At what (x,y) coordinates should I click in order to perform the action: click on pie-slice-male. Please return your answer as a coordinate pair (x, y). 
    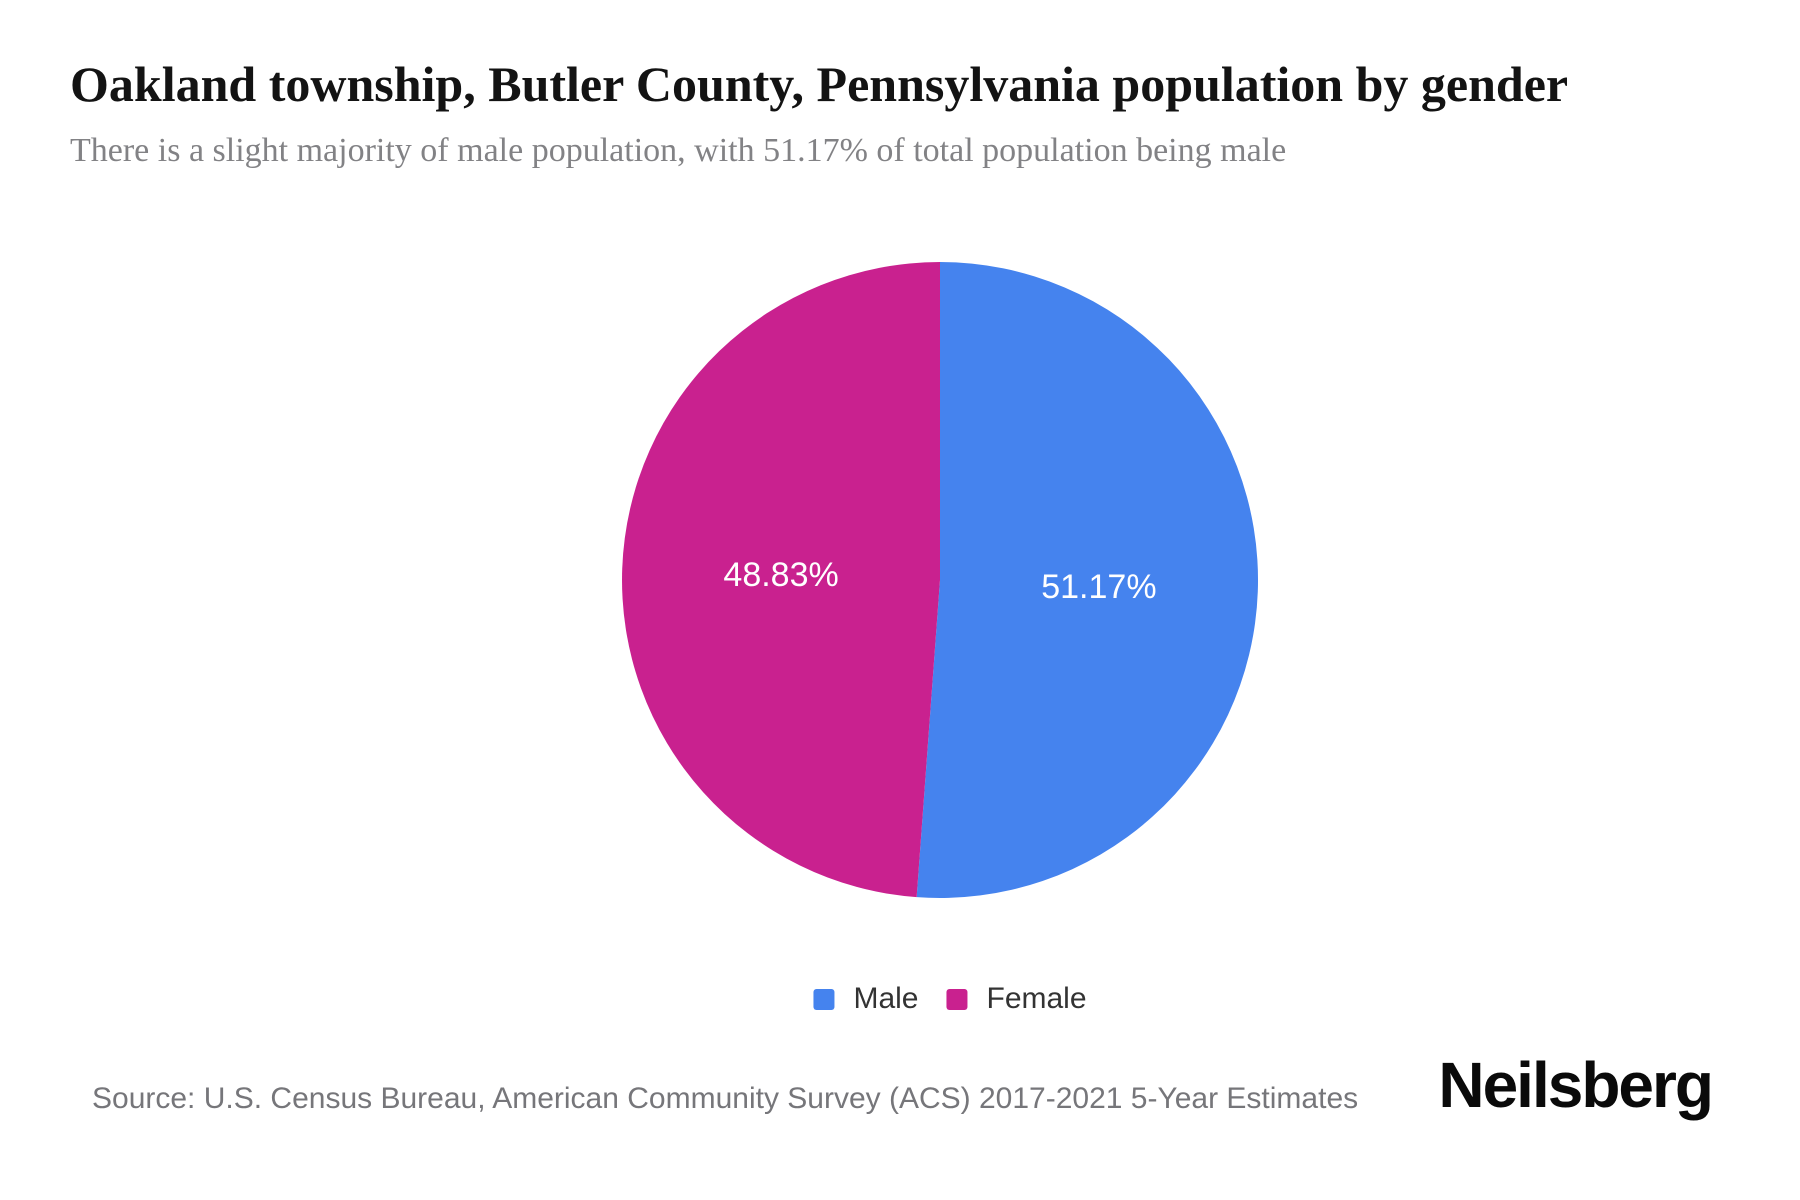
    Looking at the image, I should click on (1087, 580).